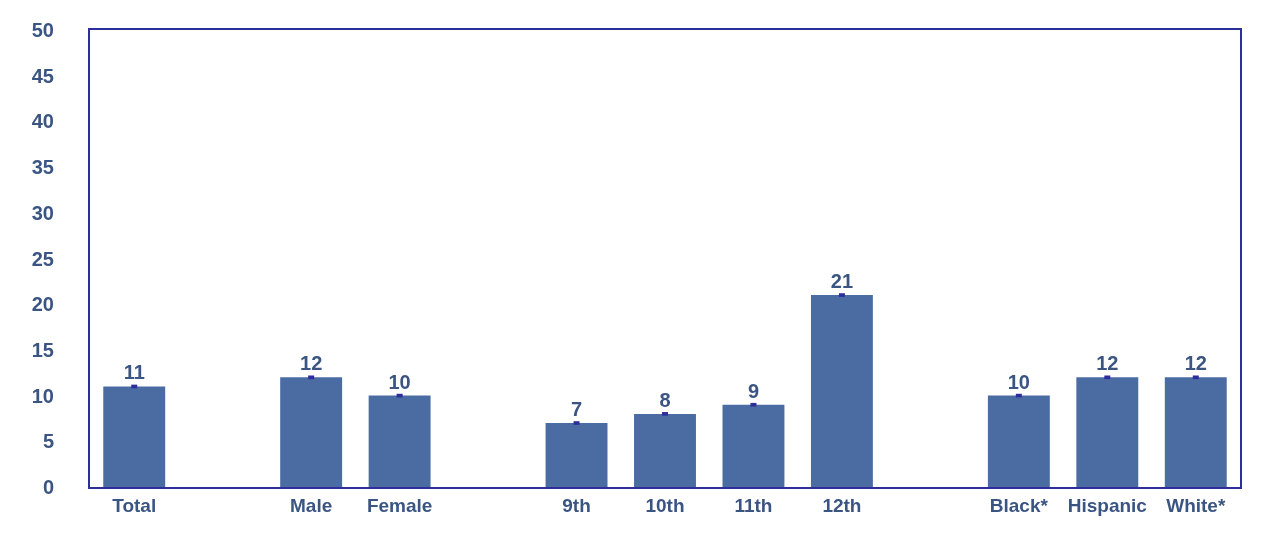 Image resolution: width=1263 pixels, height=537 pixels. What do you see at coordinates (42, 258) in the screenshot?
I see `y-tick-label: 25` at bounding box center [42, 258].